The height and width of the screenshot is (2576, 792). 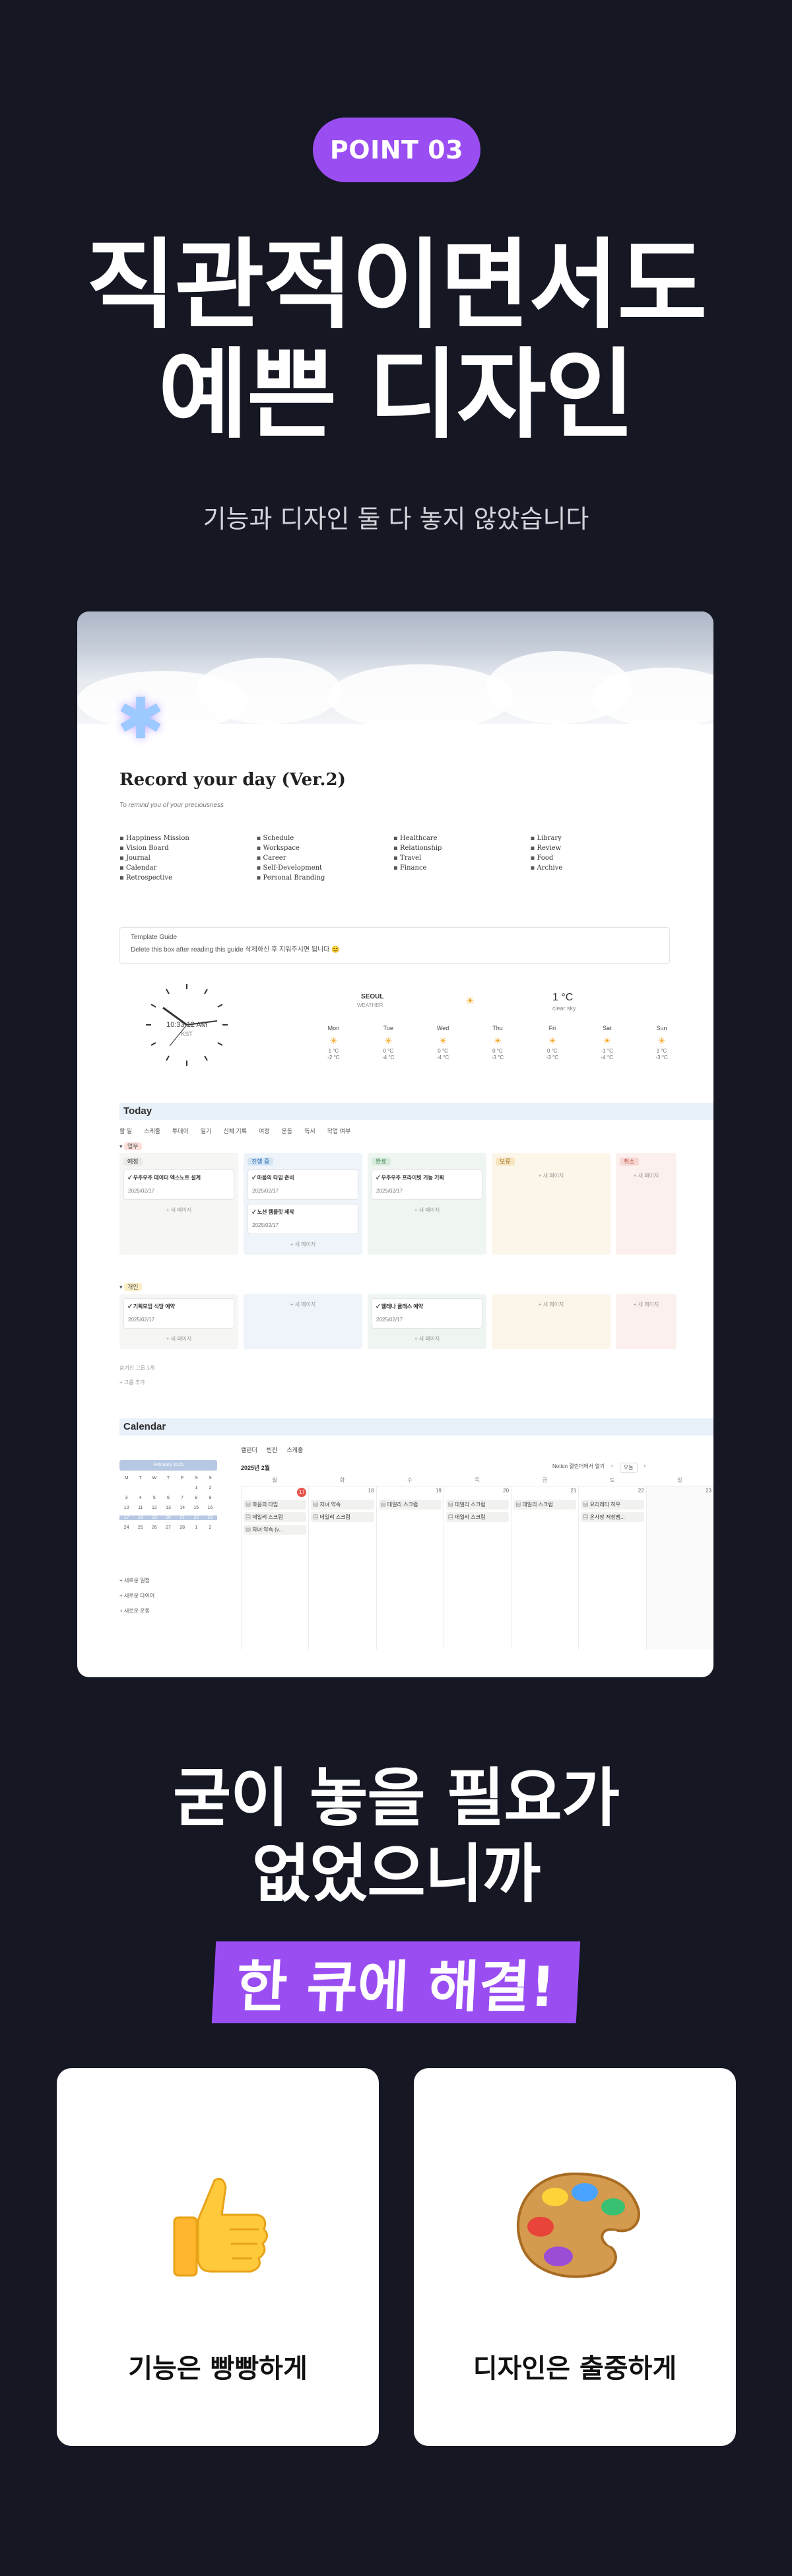 What do you see at coordinates (396, 519) in the screenshot?
I see `hero-subtitle: 기능과 디자인 둘 다 놓지 않았습니다` at bounding box center [396, 519].